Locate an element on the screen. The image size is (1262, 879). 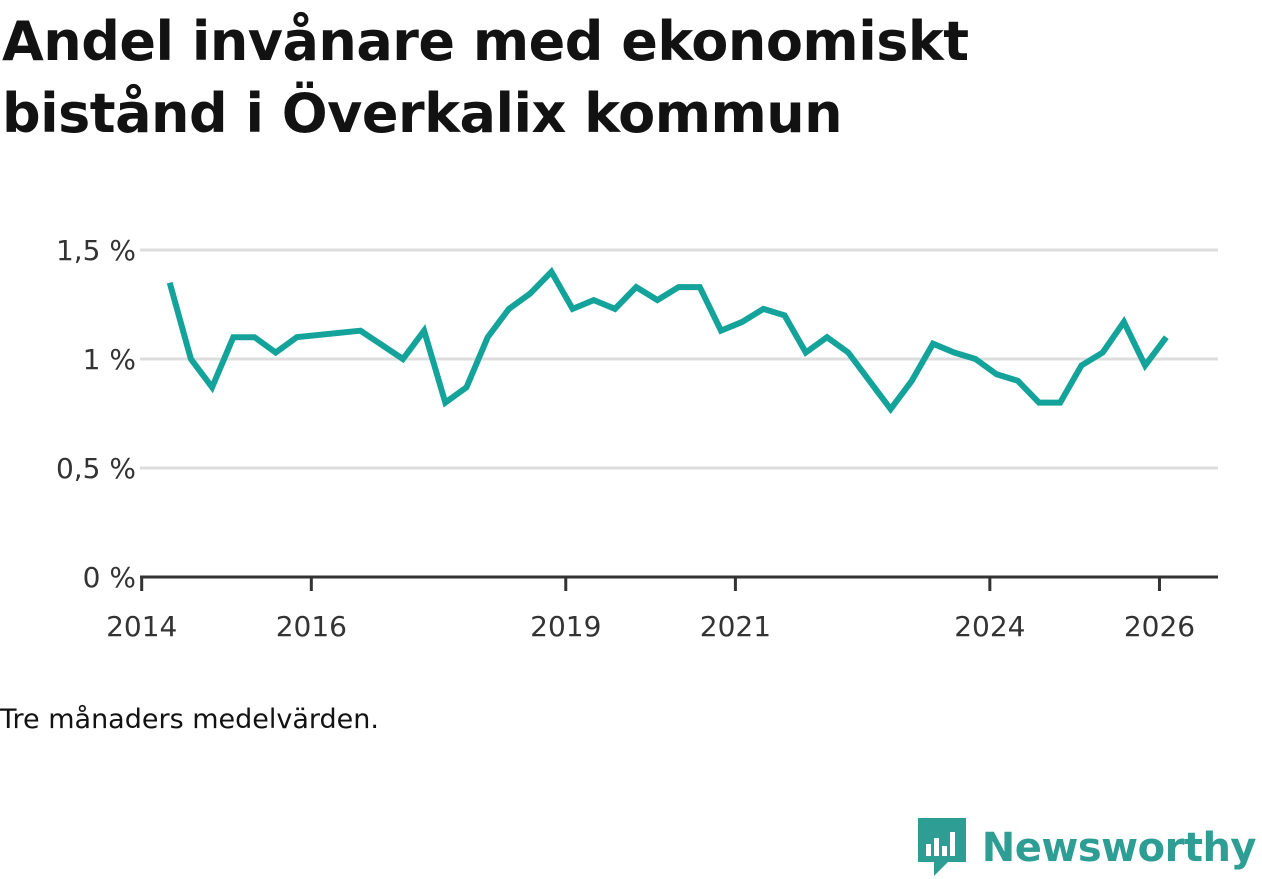
brand-name: Newsworthy is located at coordinates (1119, 848).